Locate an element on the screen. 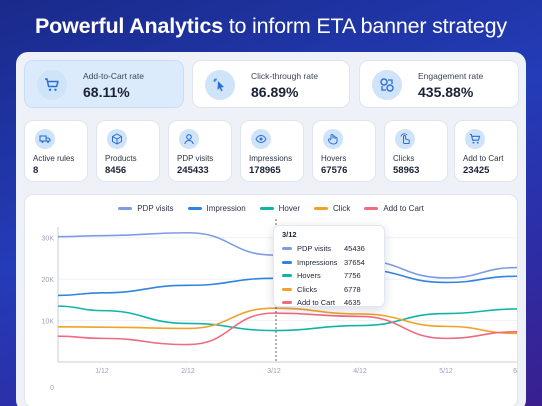 This screenshot has width=542, height=406. legend-label: Hover is located at coordinates (289, 208).